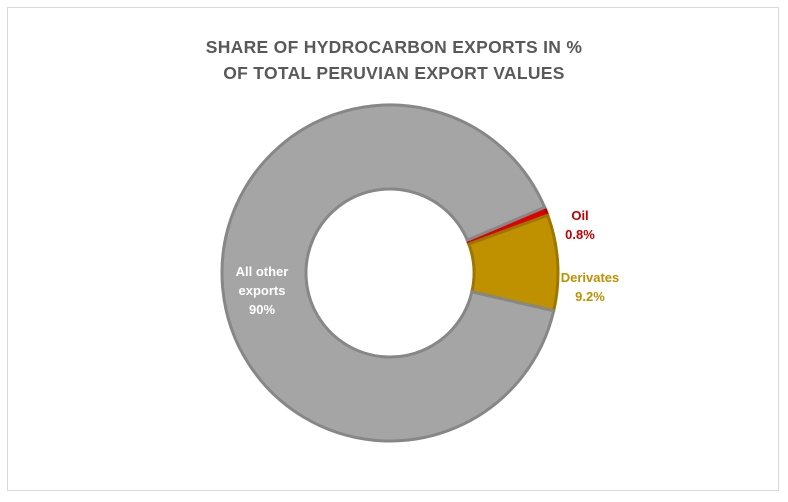 The width and height of the screenshot is (788, 502). I want to click on data-label: Derivates 9.2%, so click(590, 287).